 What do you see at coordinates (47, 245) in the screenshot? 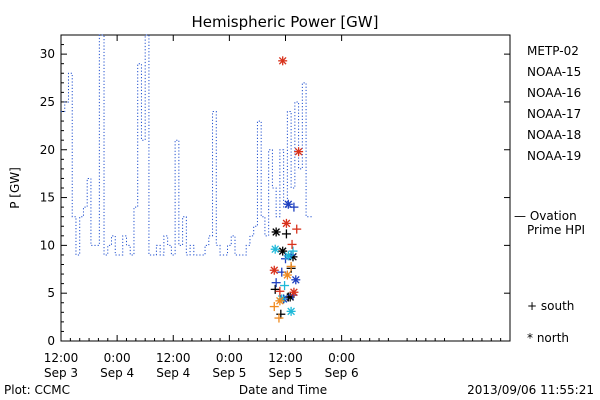
I see `y-tick-label: 10` at bounding box center [47, 245].